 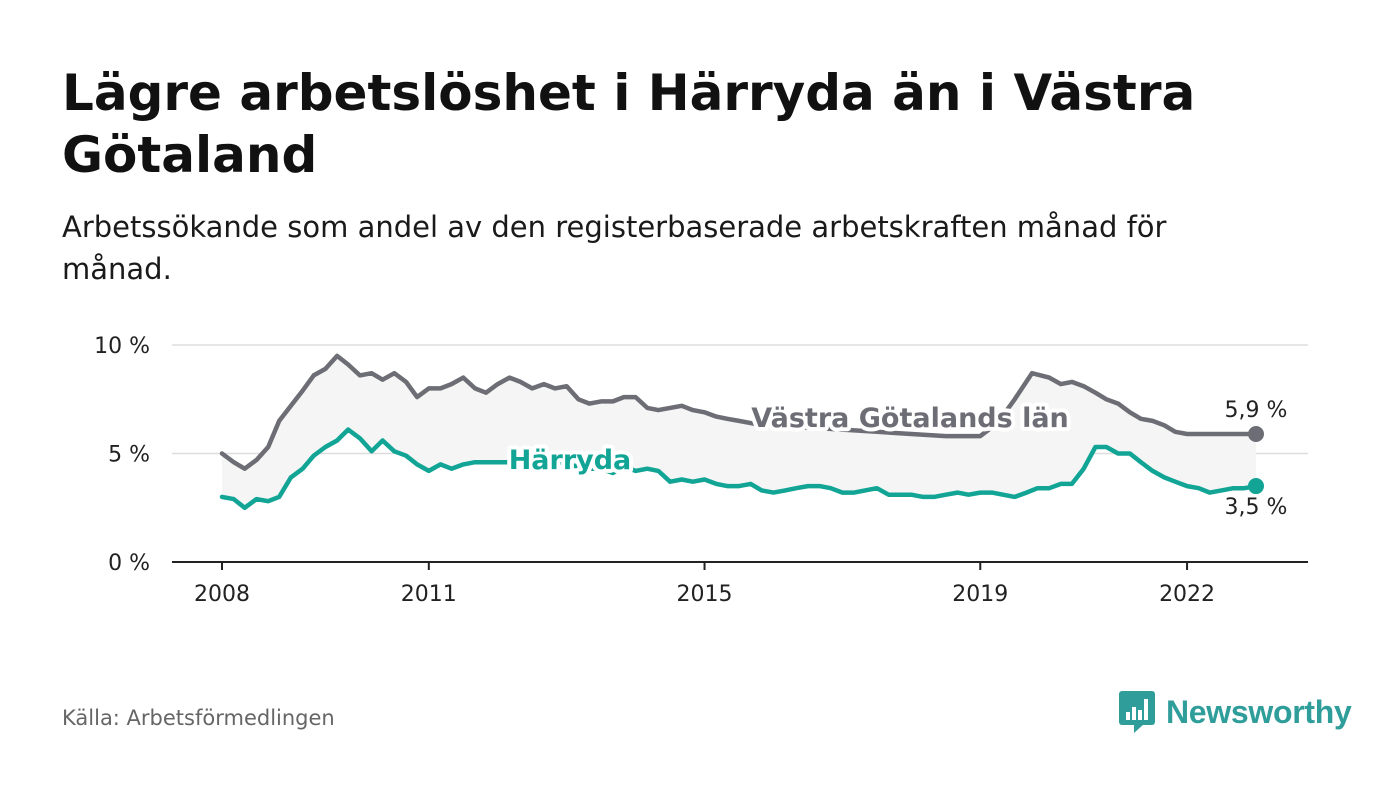 What do you see at coordinates (739, 412) in the screenshot?
I see `series-line-vastra-gotaland` at bounding box center [739, 412].